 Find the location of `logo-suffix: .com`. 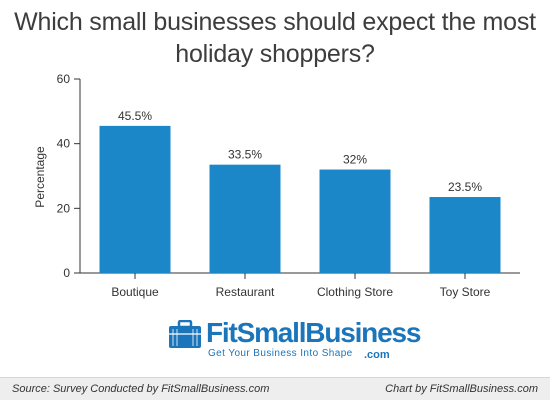

logo-suffix: .com is located at coordinates (377, 355).